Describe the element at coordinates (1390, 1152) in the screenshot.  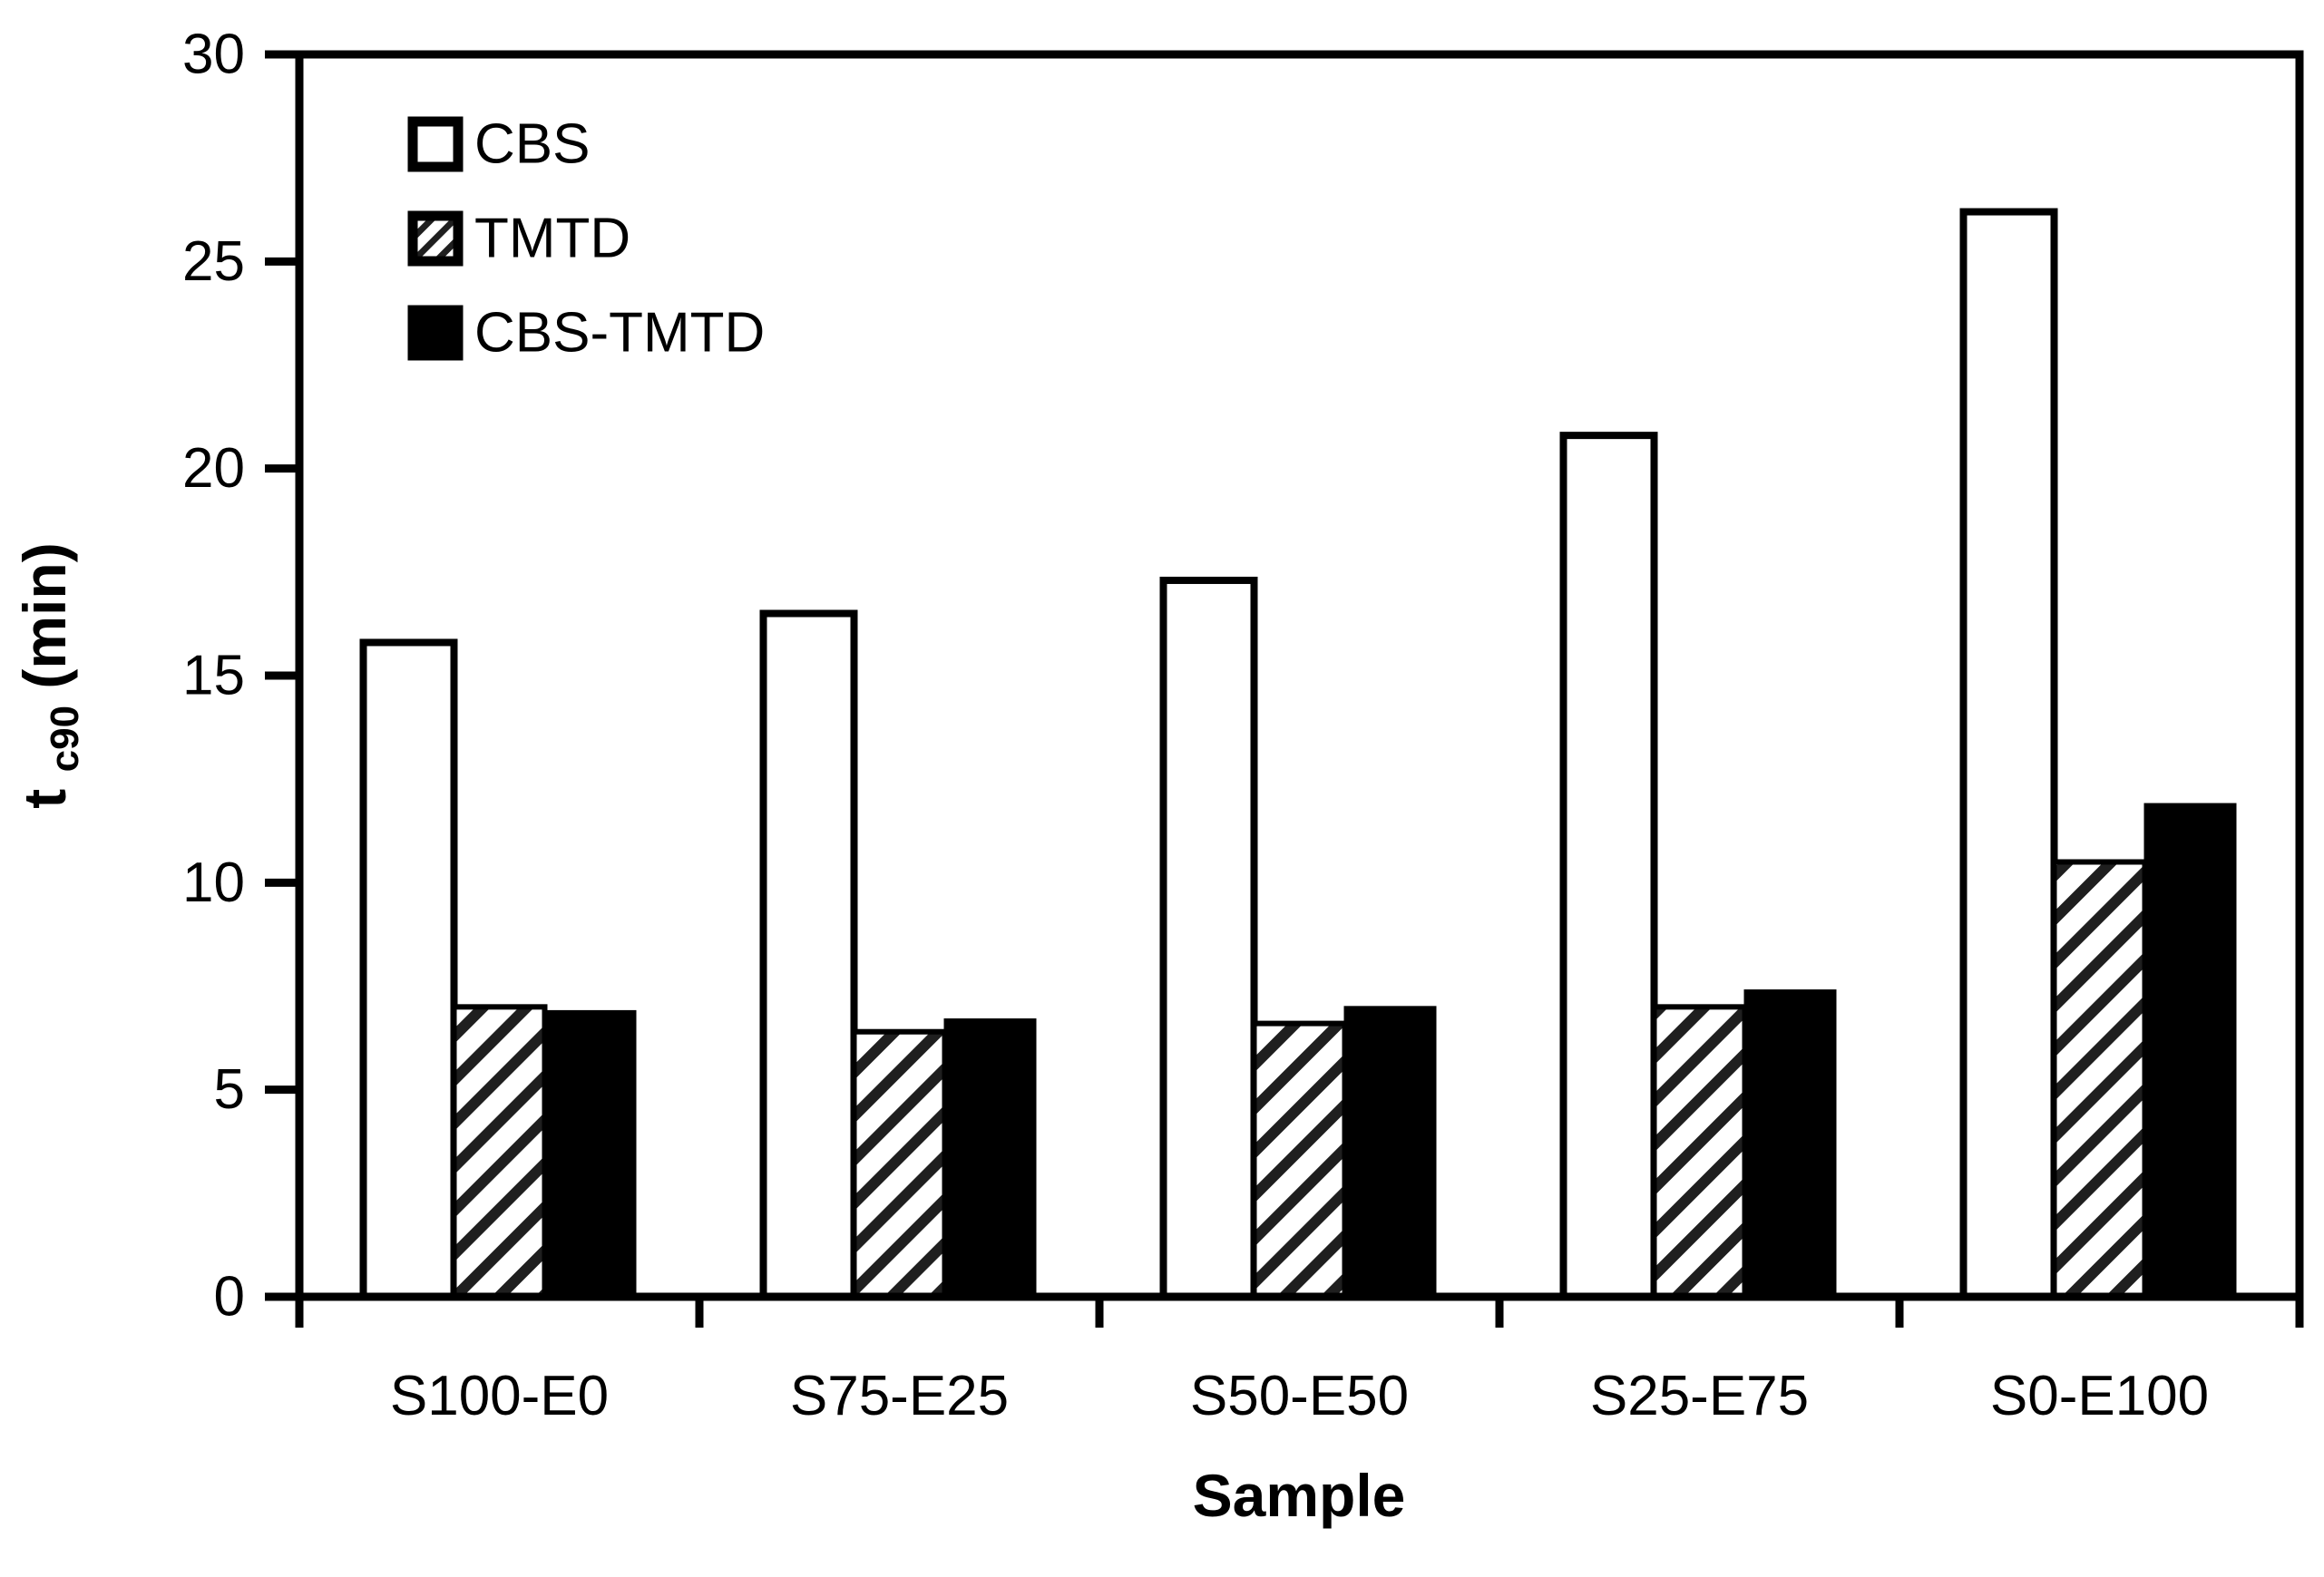
I see `bar-CBS-TMTD-S50-E50` at that location.